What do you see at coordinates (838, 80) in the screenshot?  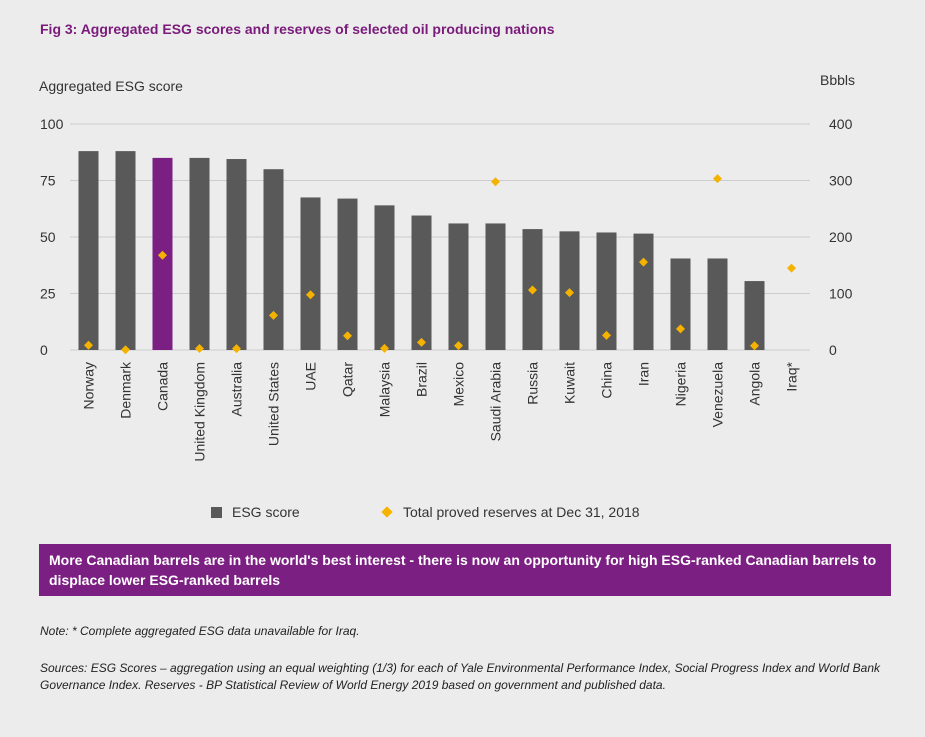 I see `right-axis-title: Bbbls` at bounding box center [838, 80].